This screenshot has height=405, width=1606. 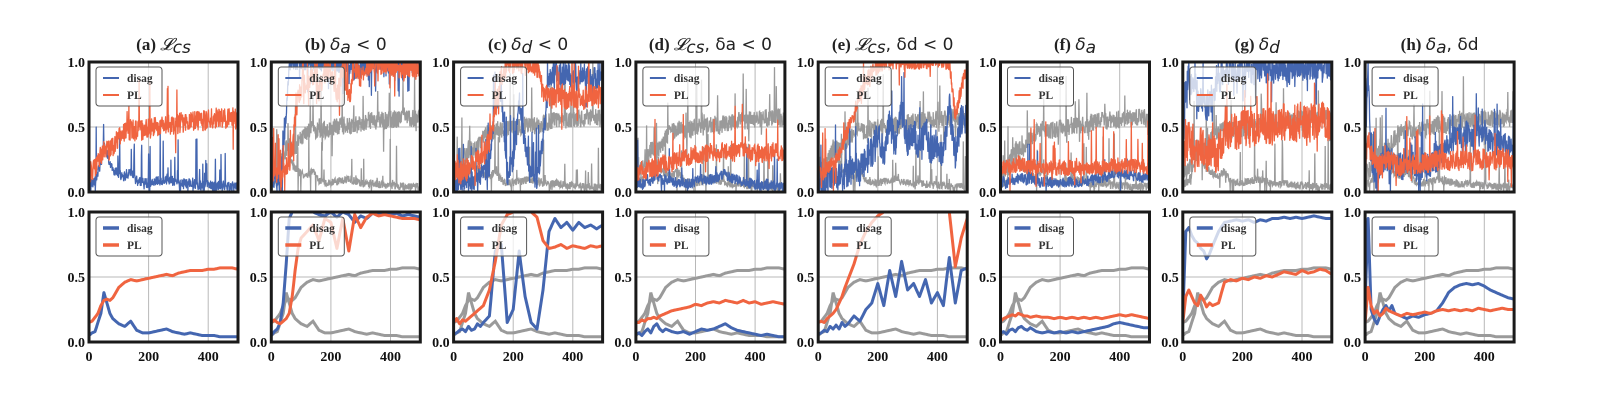 What do you see at coordinates (710, 46) in the screenshot?
I see `panel-title: (d) 𝓛cs, δa < 0` at bounding box center [710, 46].